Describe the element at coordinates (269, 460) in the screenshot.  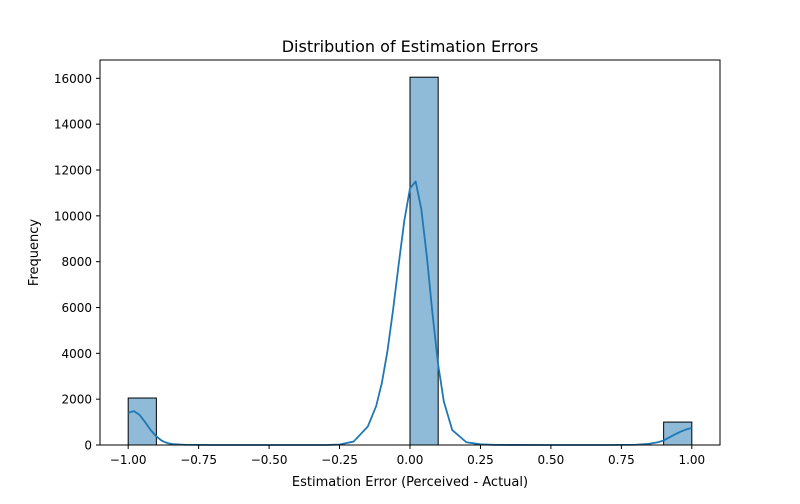
I see `x-tick-label: −0.50` at that location.